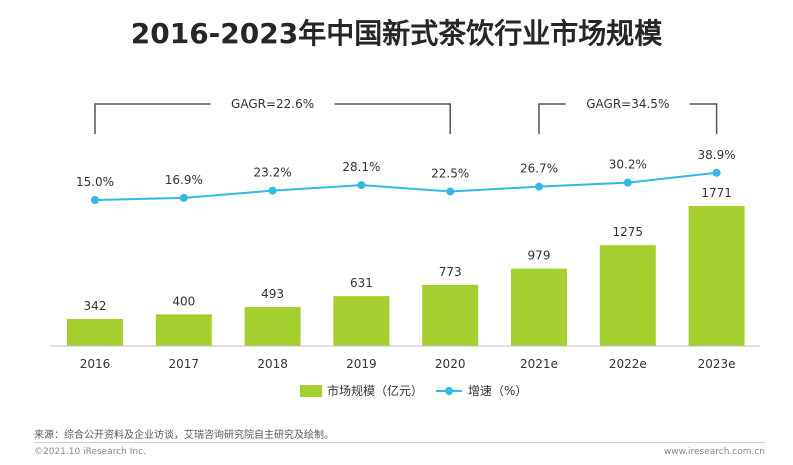 The image size is (793, 465). Describe the element at coordinates (184, 435) in the screenshot. I see `source-note: 来源：综合公开资料及企业访谈，艾瑞咨询研究院自主研究及绘制。` at that location.